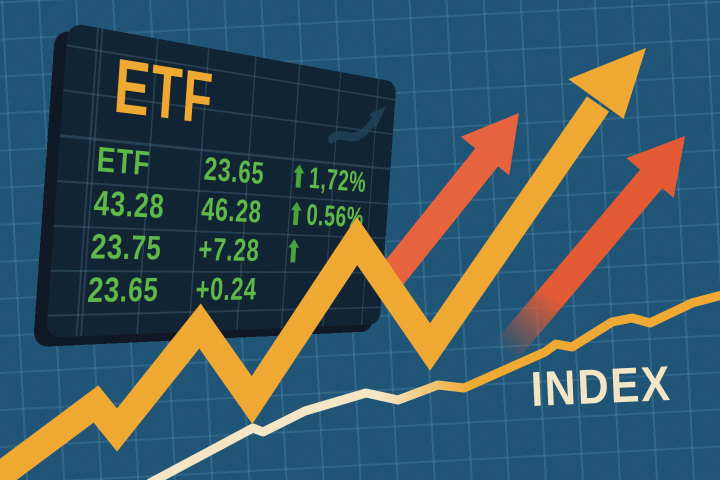 The height and width of the screenshot is (480, 720). I want to click on index-label: INDEX, so click(601, 386).